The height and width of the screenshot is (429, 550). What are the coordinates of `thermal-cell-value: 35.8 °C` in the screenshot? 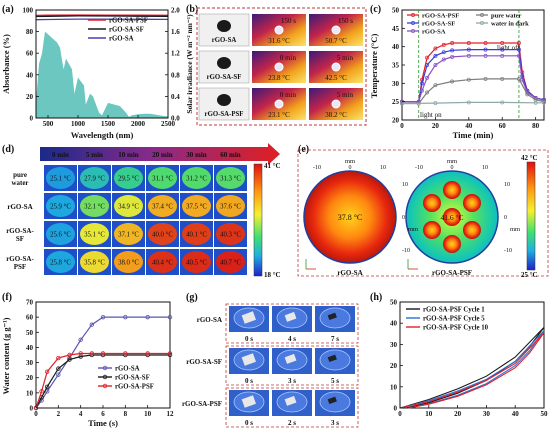 It's located at (94, 263).